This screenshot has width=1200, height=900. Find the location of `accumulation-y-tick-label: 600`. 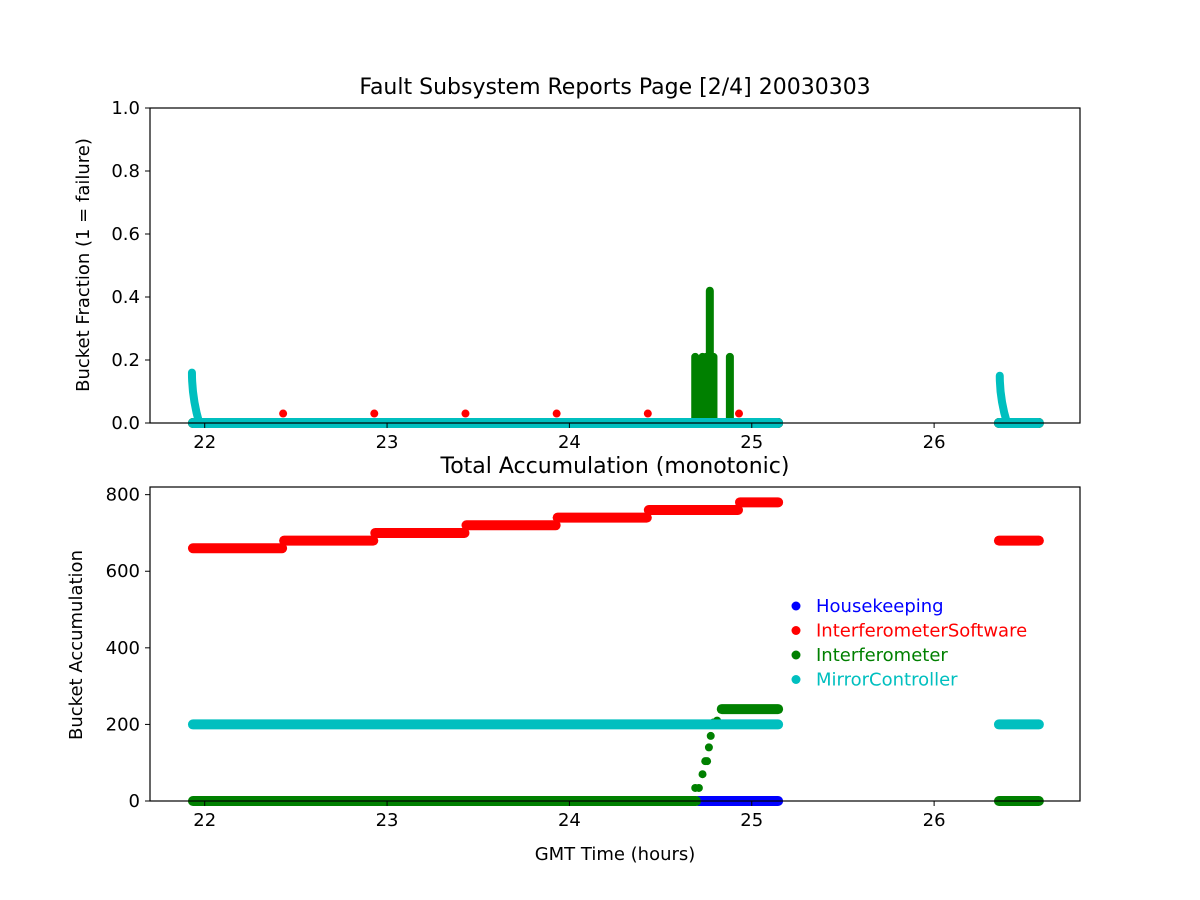

accumulation-y-tick-label: 600 is located at coordinates (123, 571).